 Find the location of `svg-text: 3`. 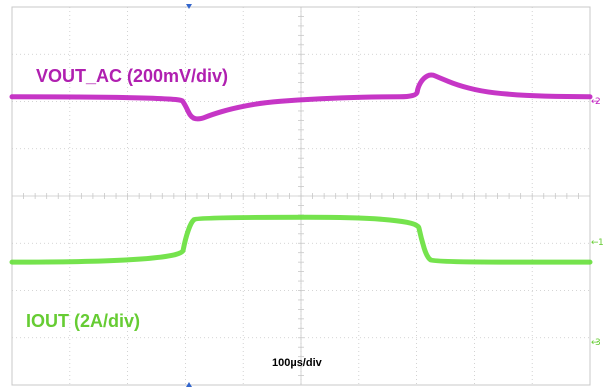

svg-text: 3 is located at coordinates (598, 343).